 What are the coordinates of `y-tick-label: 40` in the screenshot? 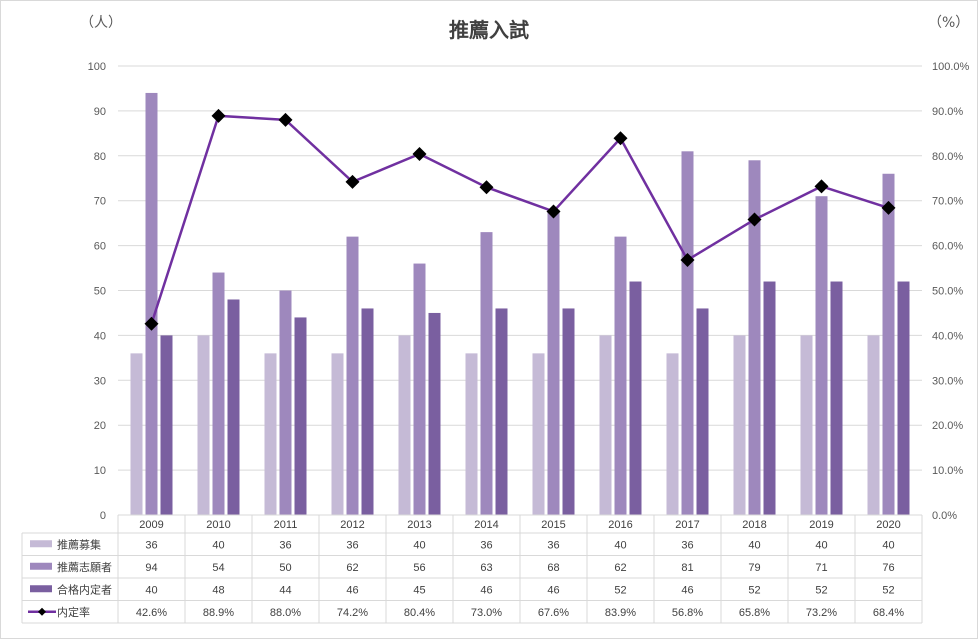 It's located at (100, 336).